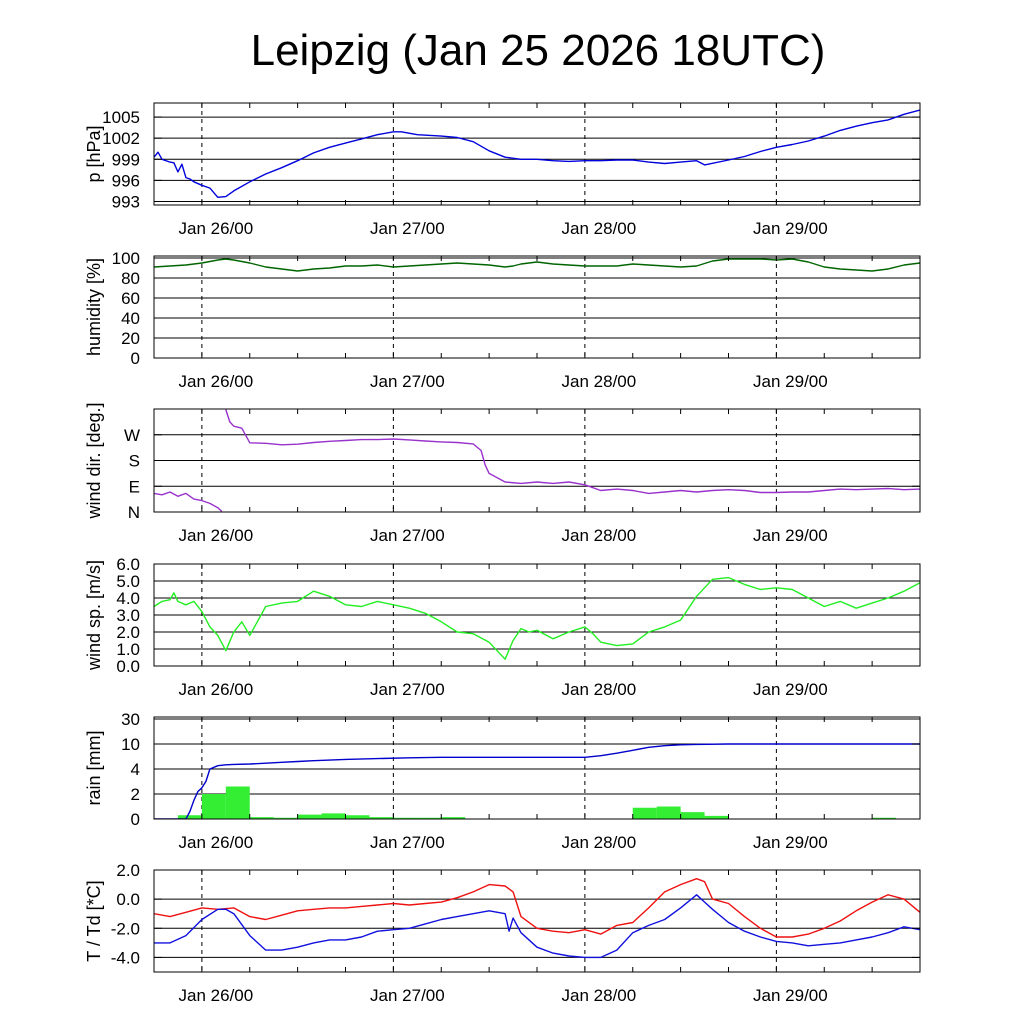  I want to click on rain-y-tick-label: 4, so click(135, 769).